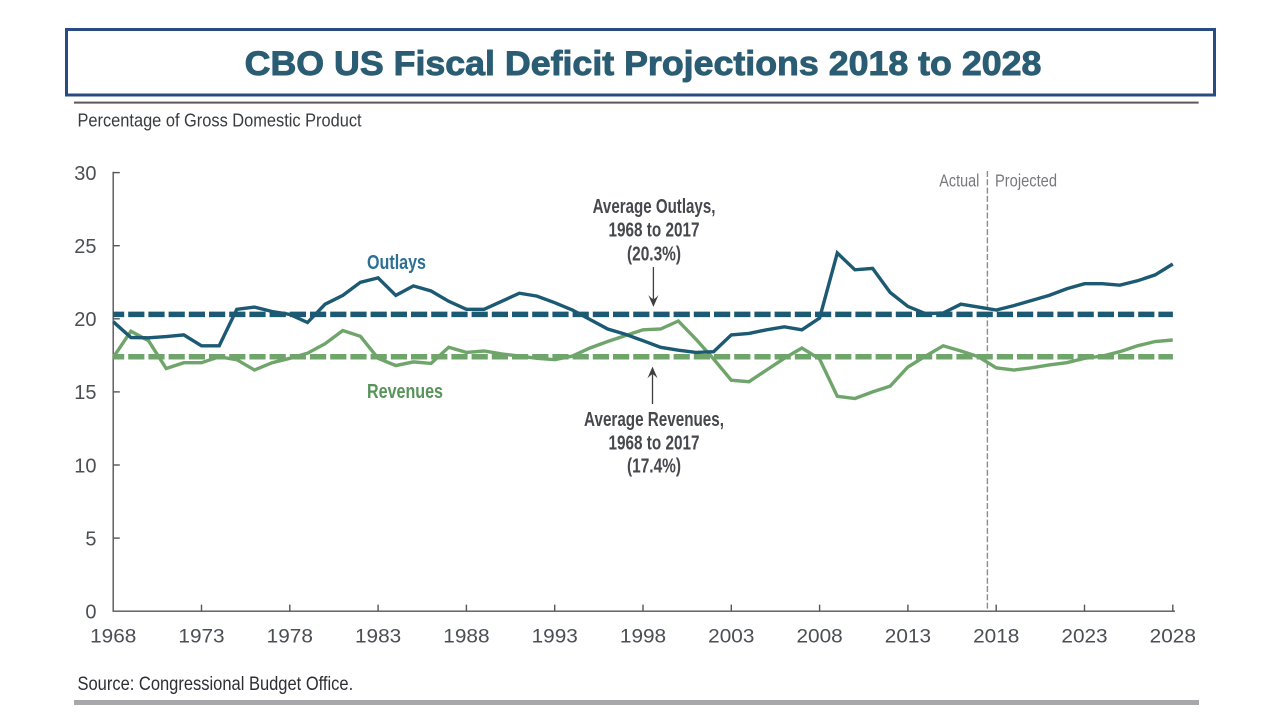 This screenshot has width=1280, height=720. What do you see at coordinates (216, 683) in the screenshot?
I see `svg-text:Source: Congressional Budget O: Source: Congressional Budget Office.` at bounding box center [216, 683].